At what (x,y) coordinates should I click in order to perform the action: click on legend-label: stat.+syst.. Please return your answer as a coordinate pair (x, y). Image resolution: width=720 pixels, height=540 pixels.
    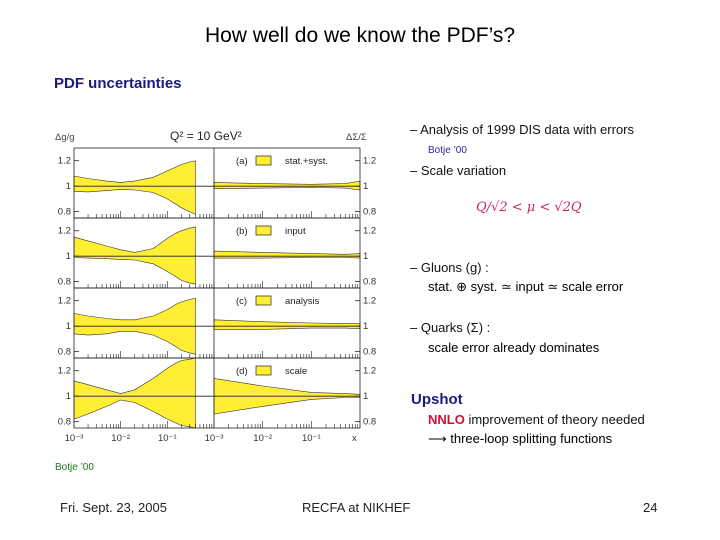
    Looking at the image, I should click on (306, 161).